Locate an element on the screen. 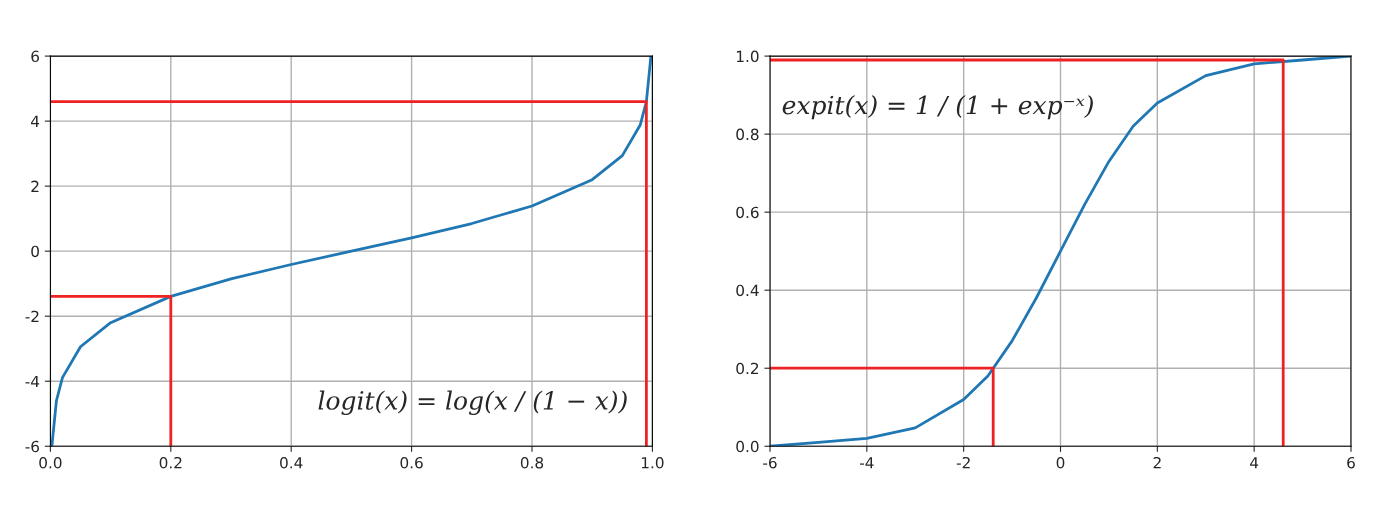 The image size is (1400, 510). x-tick-label: 0 is located at coordinates (1060, 462).